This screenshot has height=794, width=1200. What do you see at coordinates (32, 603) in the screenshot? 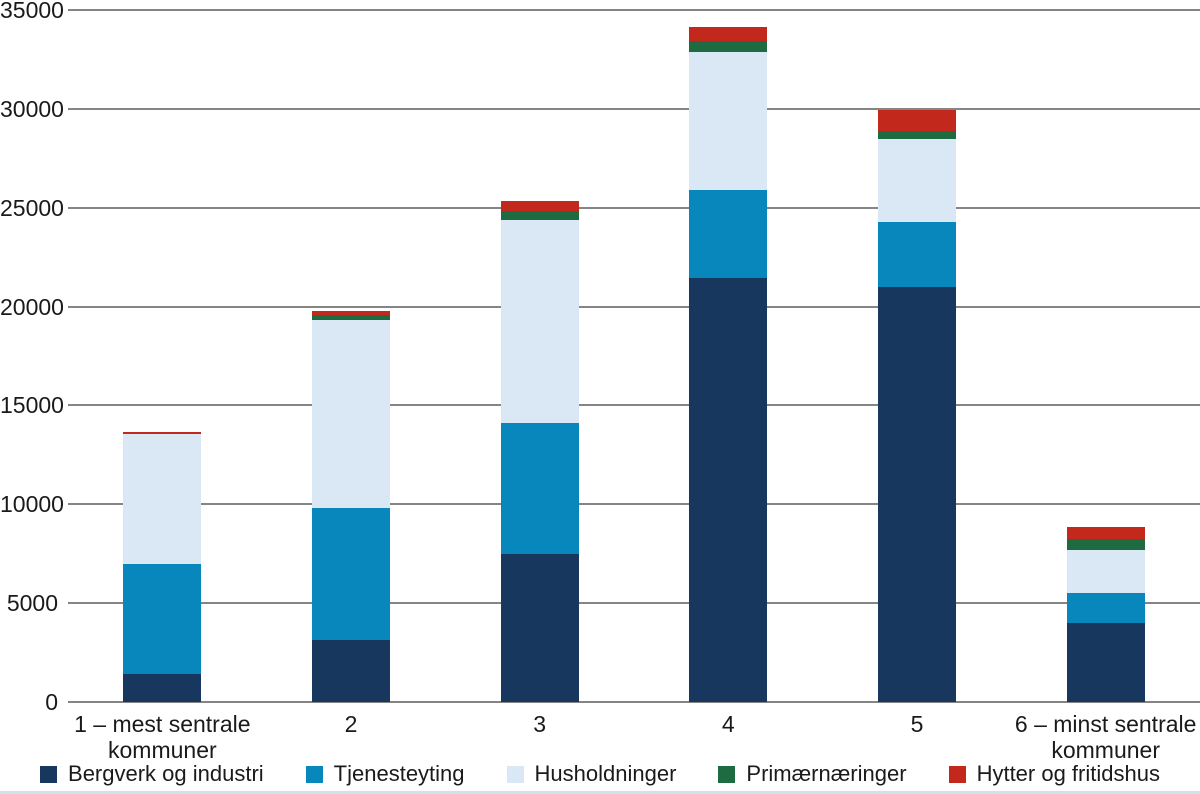
I see `y-tick-label: 5000` at bounding box center [32, 603].